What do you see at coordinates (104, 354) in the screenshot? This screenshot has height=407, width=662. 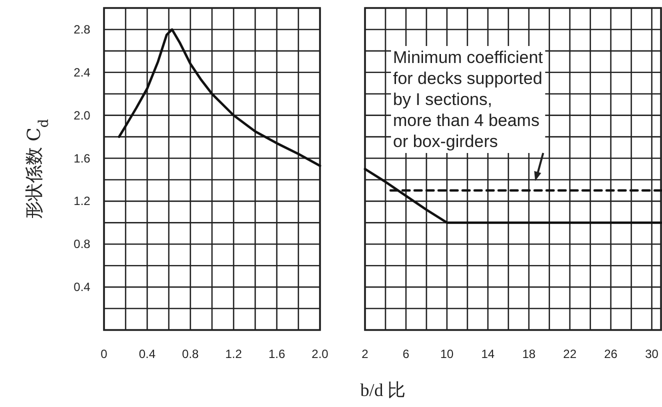 I see `x-tick-label: 0` at bounding box center [104, 354].